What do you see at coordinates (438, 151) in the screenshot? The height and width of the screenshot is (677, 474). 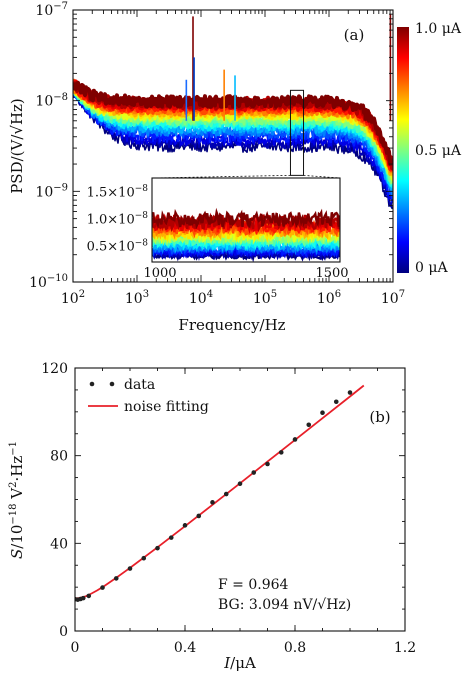 I see `colorbar-tick-label: 0.5 μA` at bounding box center [438, 151].